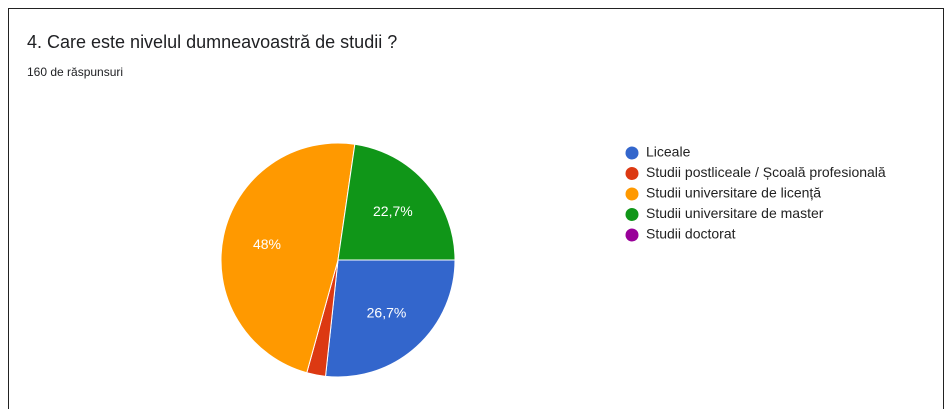 This screenshot has height=409, width=952. Describe the element at coordinates (387, 313) in the screenshot. I see `slice-label: 26,7%` at that location.